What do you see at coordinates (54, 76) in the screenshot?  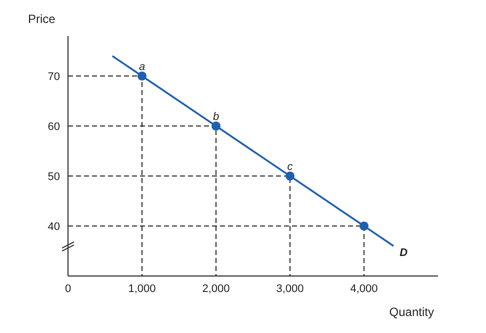 I see `y-tick-label: 70` at bounding box center [54, 76].